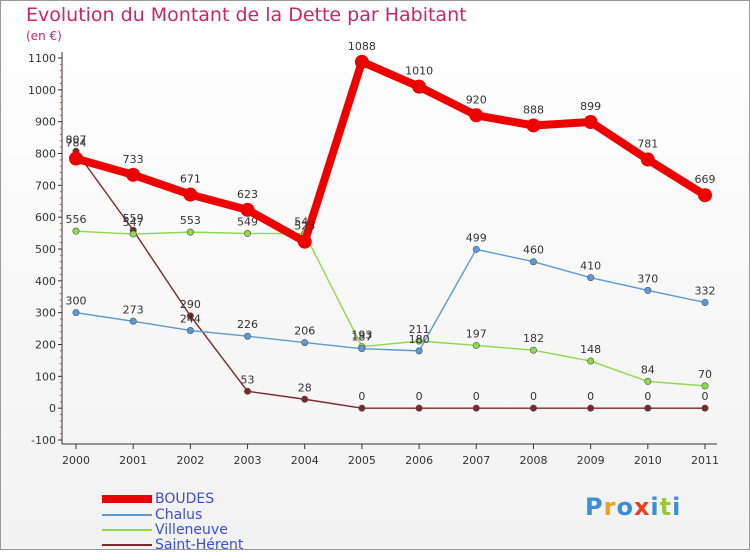 This screenshot has height=553, width=750. I want to click on x-tick-label: 2011, so click(705, 460).